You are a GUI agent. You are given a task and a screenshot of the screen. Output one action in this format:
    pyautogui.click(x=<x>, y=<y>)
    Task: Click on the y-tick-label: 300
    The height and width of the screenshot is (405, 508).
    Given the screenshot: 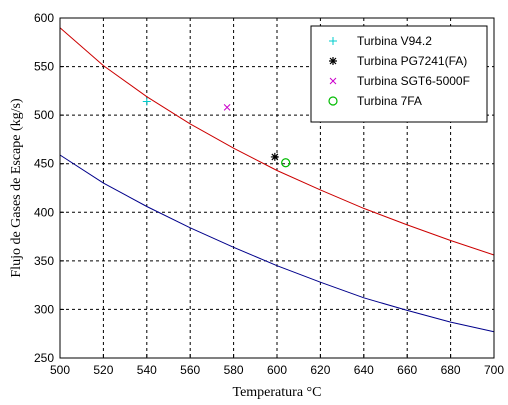 What is the action you would take?
    pyautogui.click(x=44, y=309)
    